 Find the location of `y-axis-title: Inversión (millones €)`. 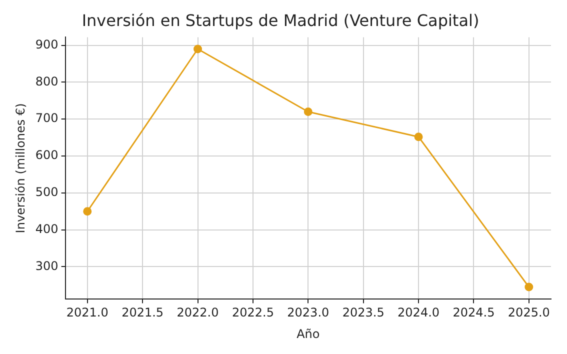

y-axis-title: Inversión (millones €) is located at coordinates (20, 168).